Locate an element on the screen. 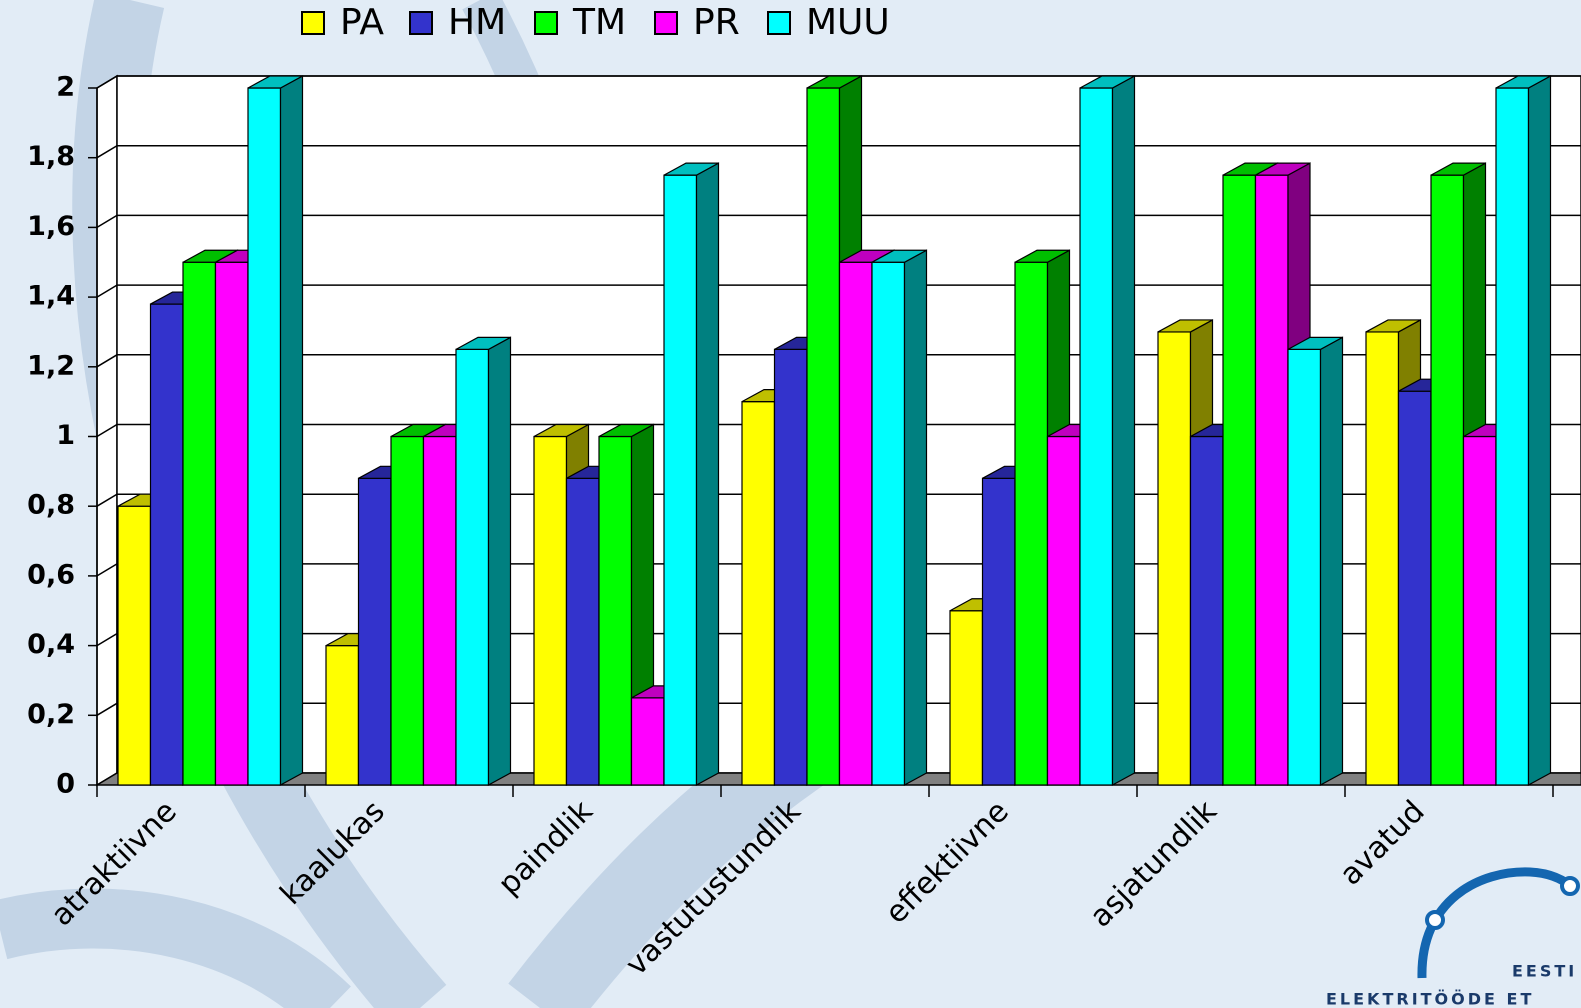 This screenshot has height=1008, width=1581. y-tick-label: 1,8 is located at coordinates (51, 156).